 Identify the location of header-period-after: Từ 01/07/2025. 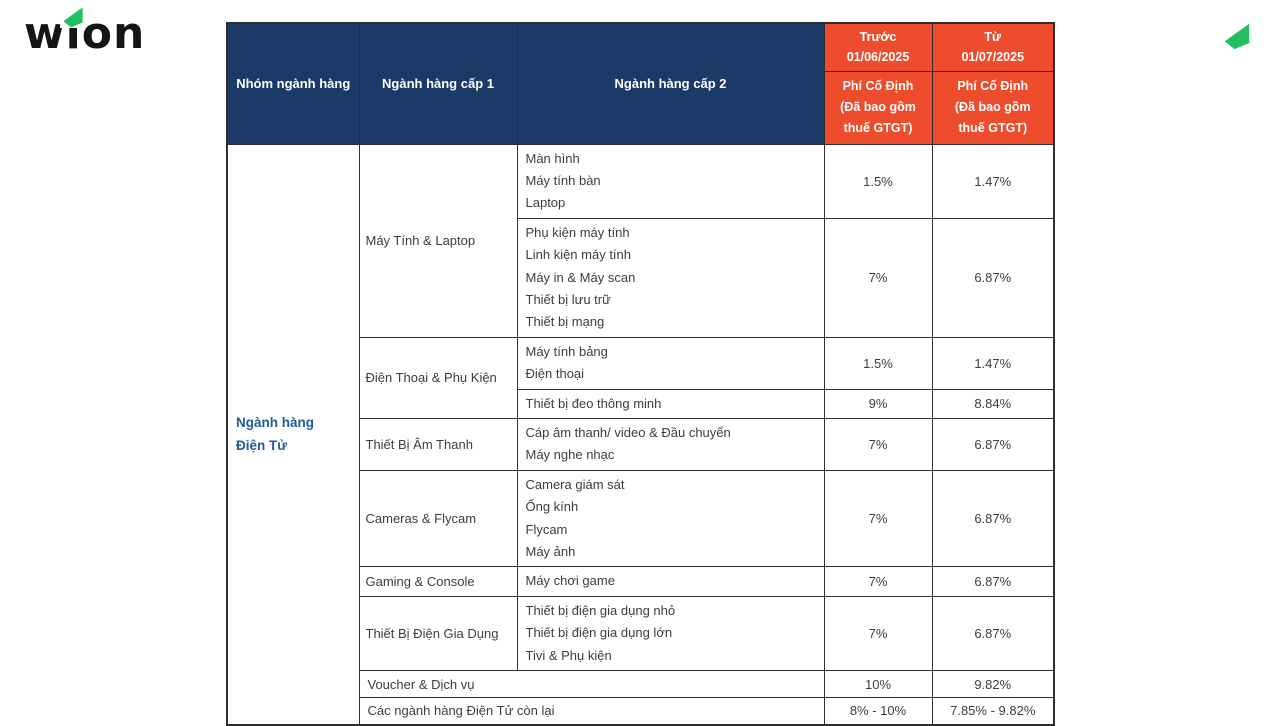
(993, 47).